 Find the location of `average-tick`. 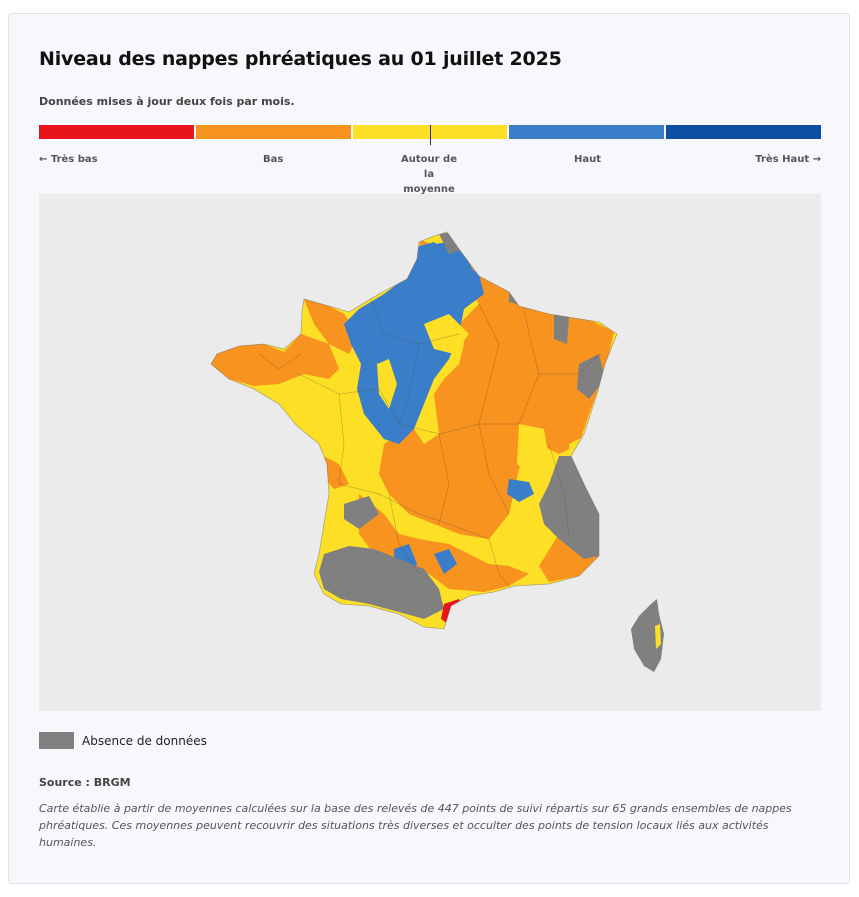

average-tick is located at coordinates (430, 135).